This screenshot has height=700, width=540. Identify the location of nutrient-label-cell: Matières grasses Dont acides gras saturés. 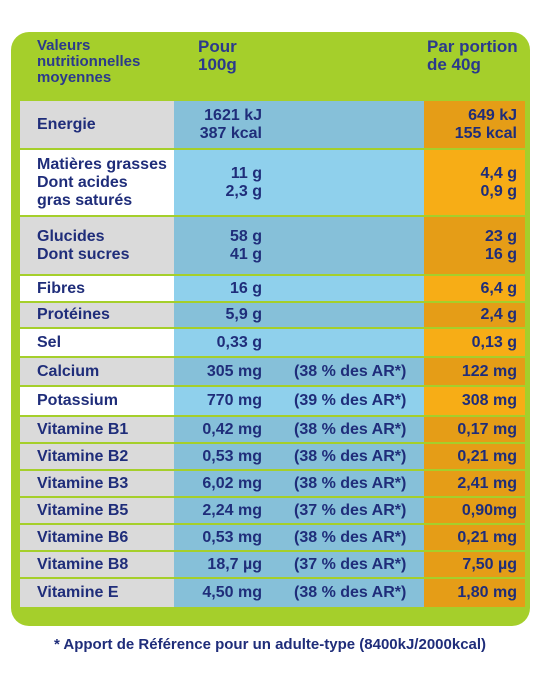
(97, 182).